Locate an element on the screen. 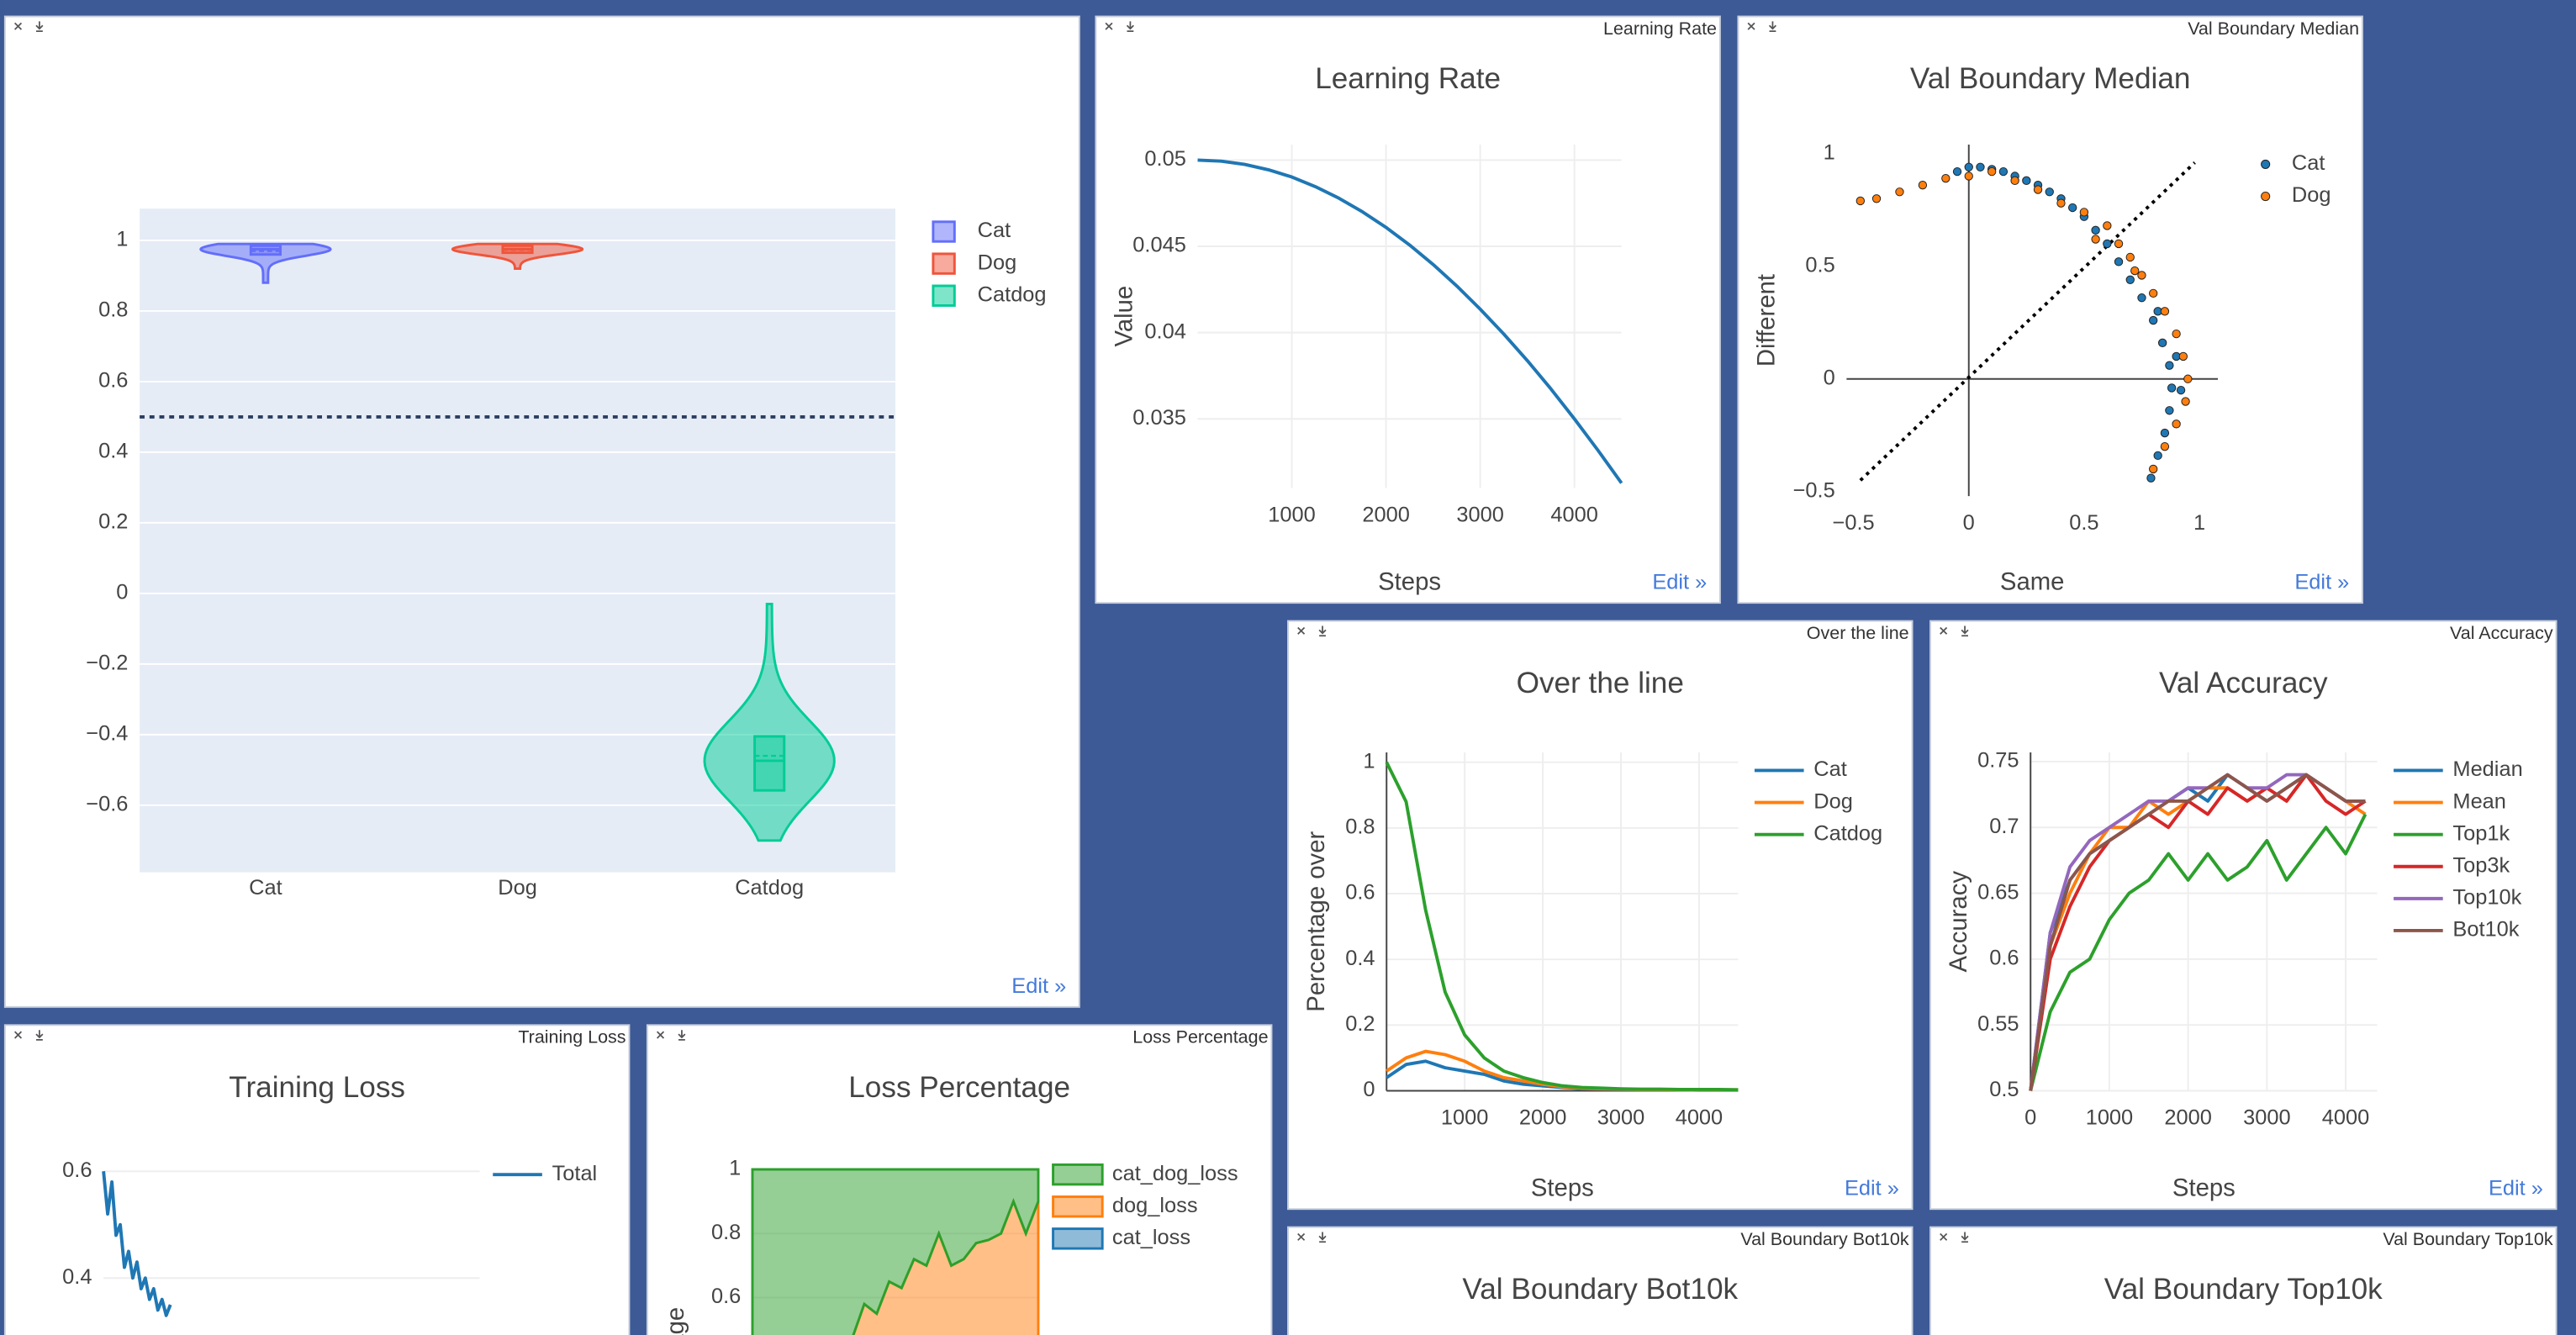 Image resolution: width=2576 pixels, height=1335 pixels. legend-label: cat_dog_loss is located at coordinates (1175, 1173).